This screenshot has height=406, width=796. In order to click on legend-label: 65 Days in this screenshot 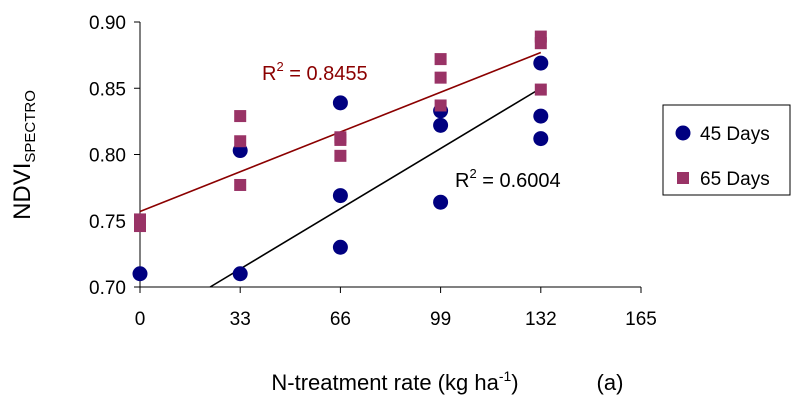, I will do `click(735, 179)`.